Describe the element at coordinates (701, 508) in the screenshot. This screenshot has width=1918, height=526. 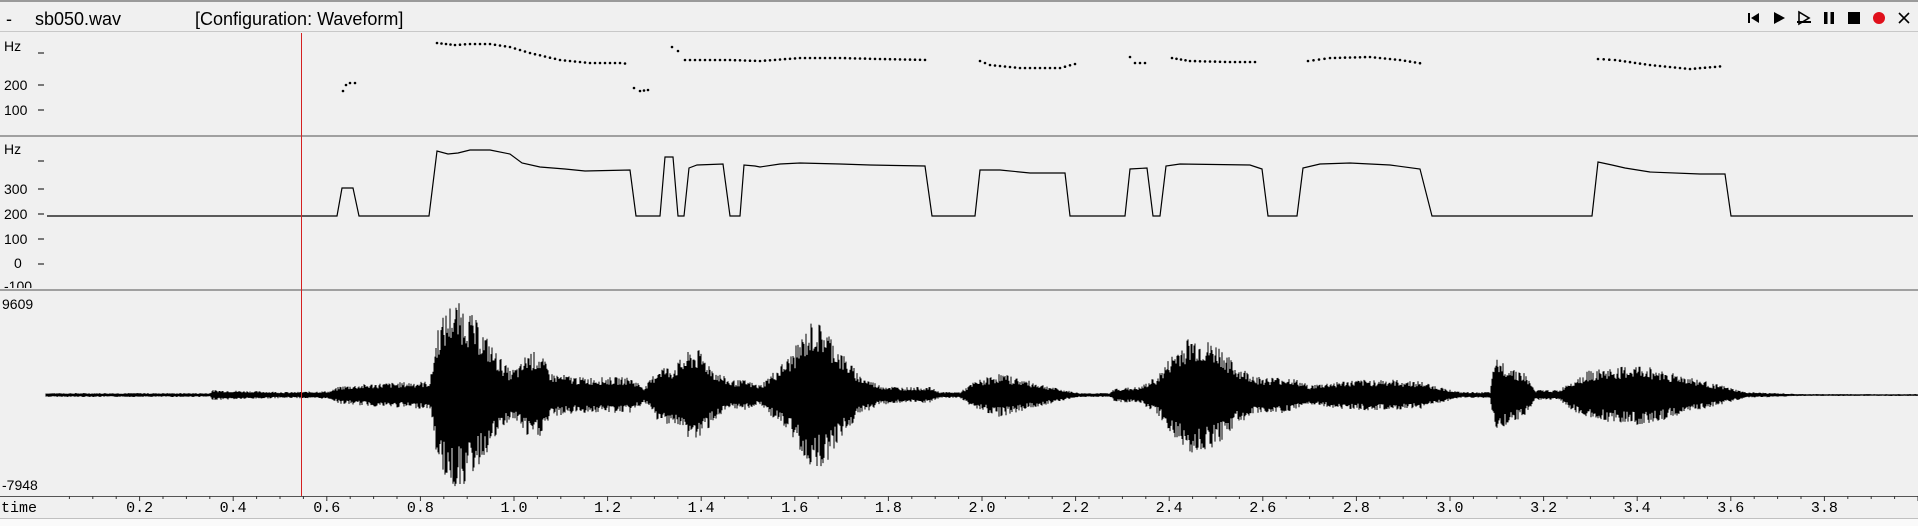
I see `time-tick-label: 1.4` at that location.